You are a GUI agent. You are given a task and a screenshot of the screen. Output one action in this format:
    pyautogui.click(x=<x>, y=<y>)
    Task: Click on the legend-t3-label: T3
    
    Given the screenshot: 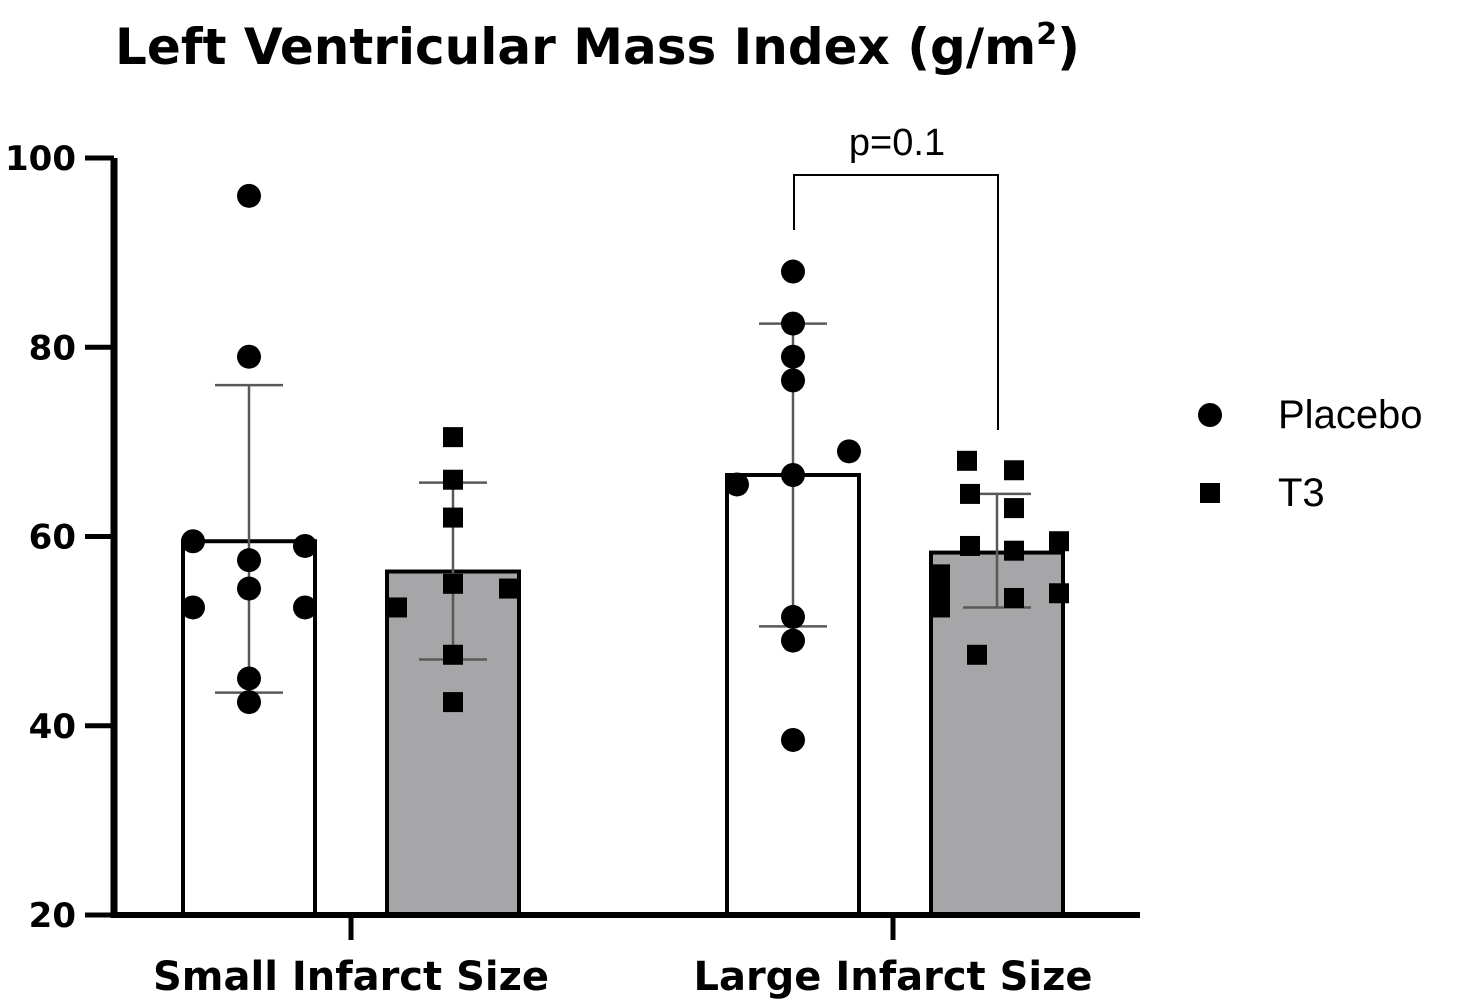 What is the action you would take?
    pyautogui.click(x=1301, y=493)
    